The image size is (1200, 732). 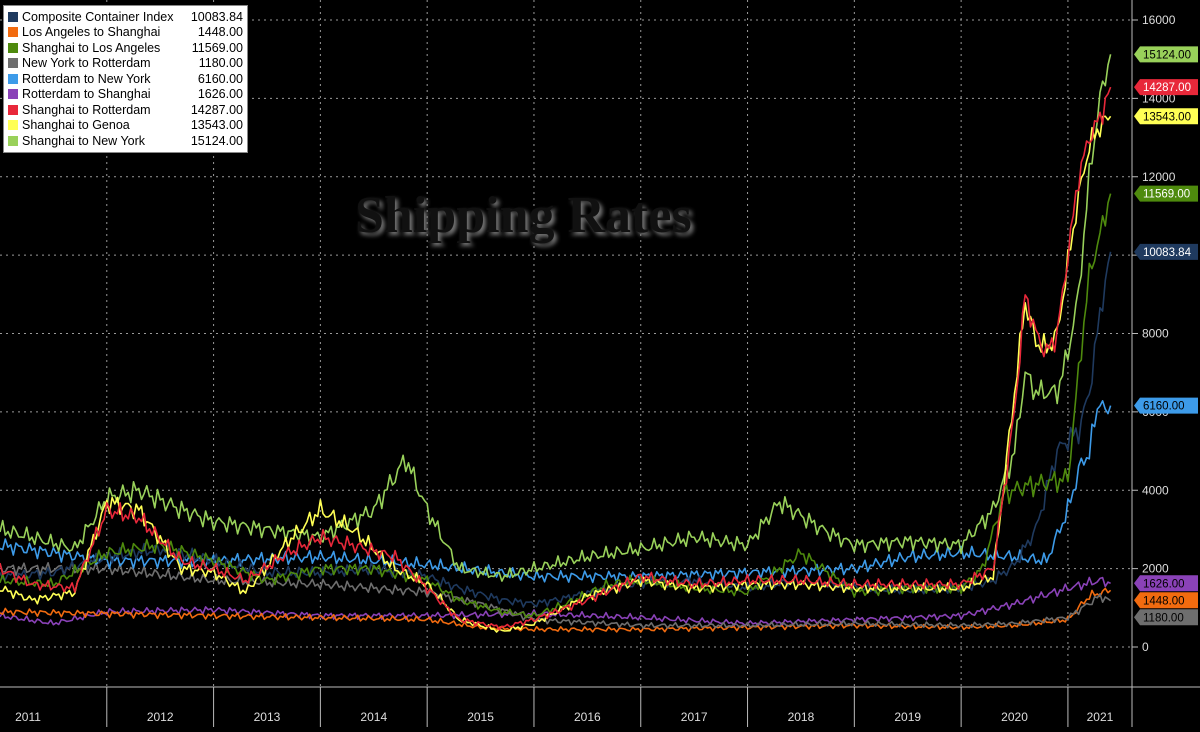 What do you see at coordinates (1155, 334) in the screenshot?
I see `y-tick-label: 8000` at bounding box center [1155, 334].